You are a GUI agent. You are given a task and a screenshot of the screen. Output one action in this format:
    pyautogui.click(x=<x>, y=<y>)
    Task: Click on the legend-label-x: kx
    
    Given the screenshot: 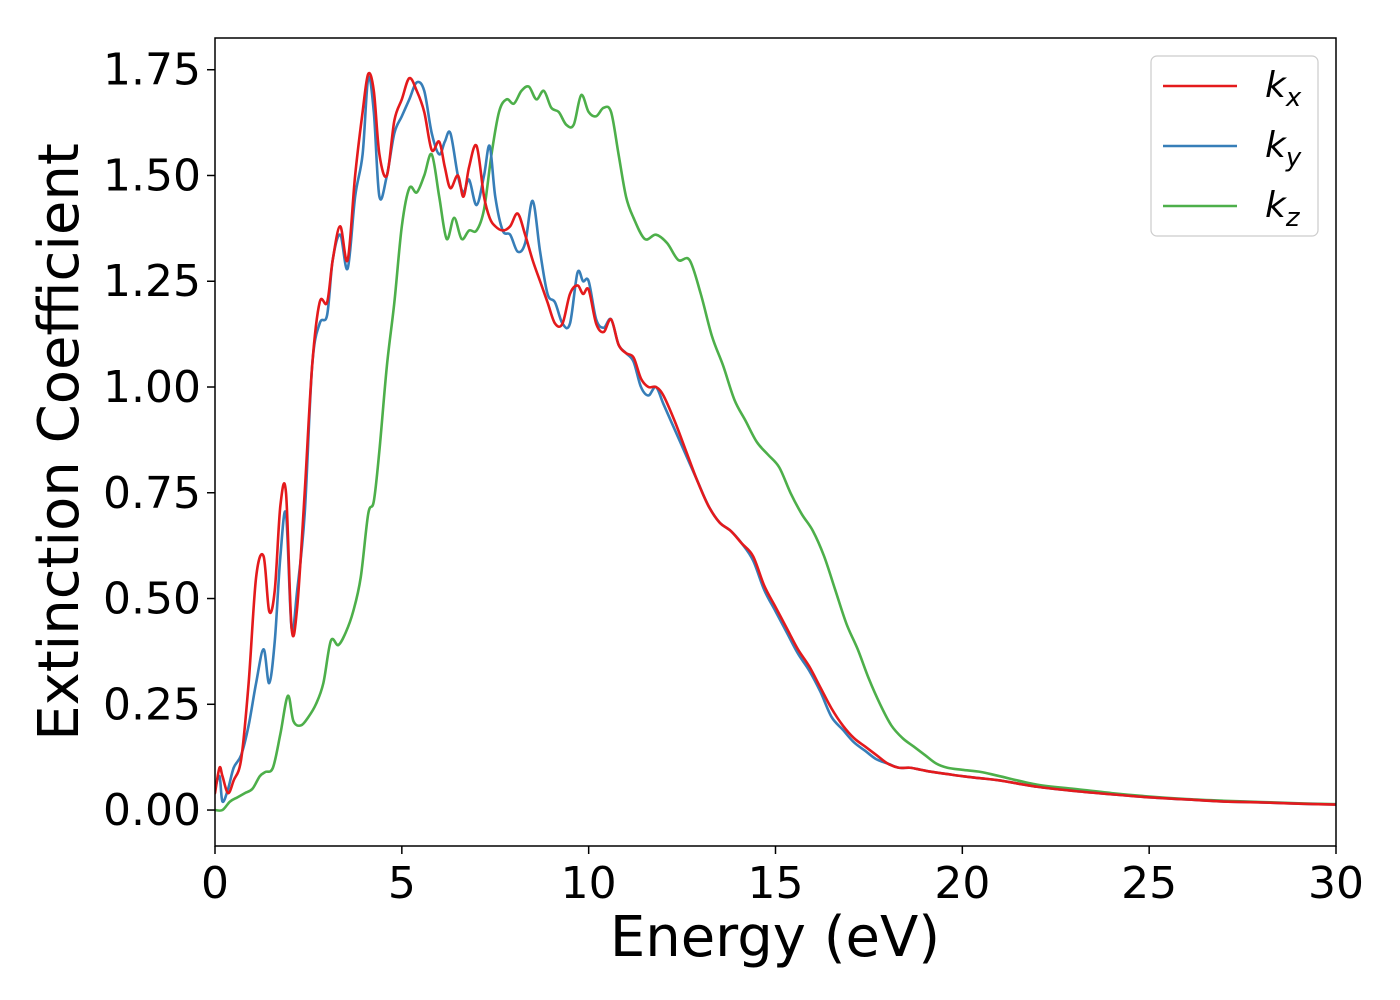 What is the action you would take?
    pyautogui.click(x=1283, y=89)
    